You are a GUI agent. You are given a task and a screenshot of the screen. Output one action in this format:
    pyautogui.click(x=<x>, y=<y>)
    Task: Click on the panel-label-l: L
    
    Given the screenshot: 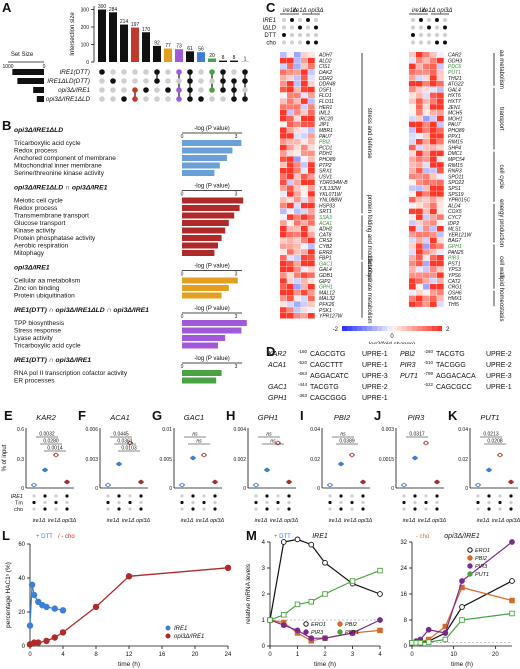 What is the action you would take?
    pyautogui.click(x=6, y=535)
    